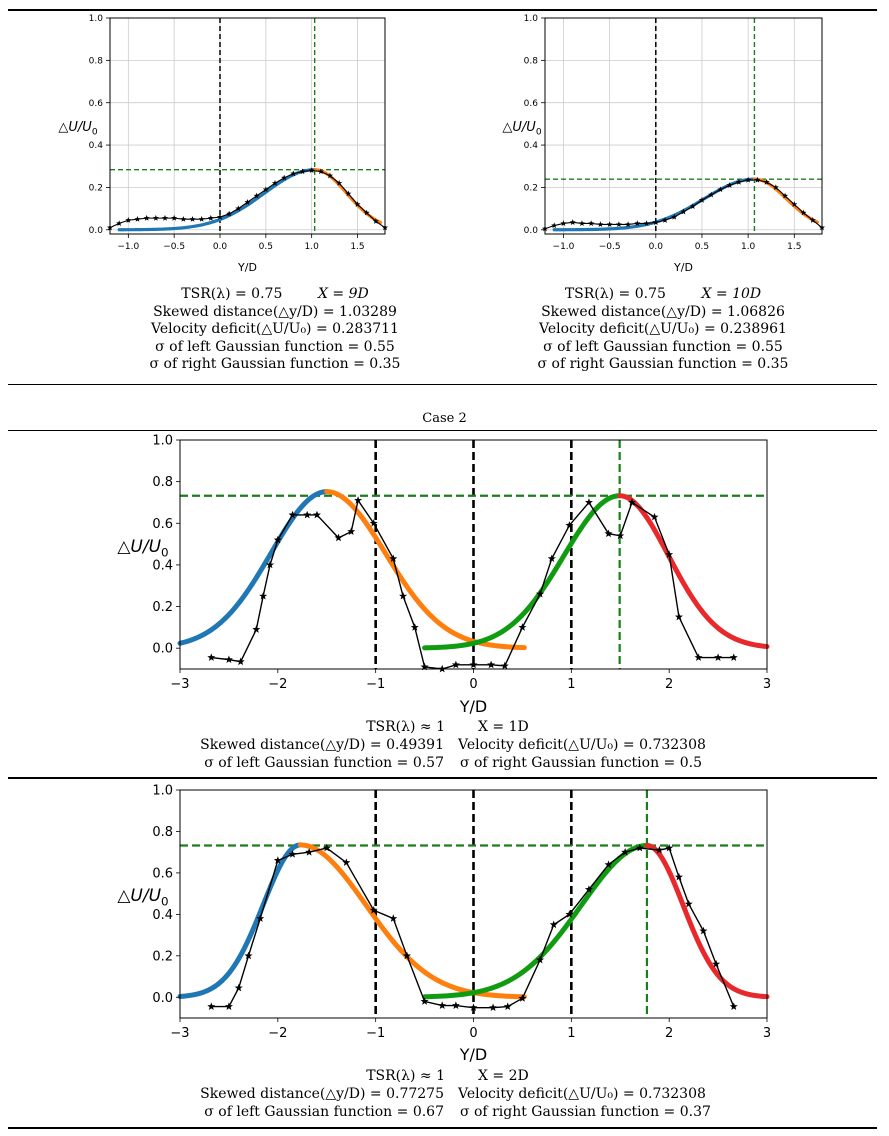 This screenshot has height=1136, width=889. Describe the element at coordinates (412, 921) in the screenshot. I see `gaussian-fit-orange` at that location.